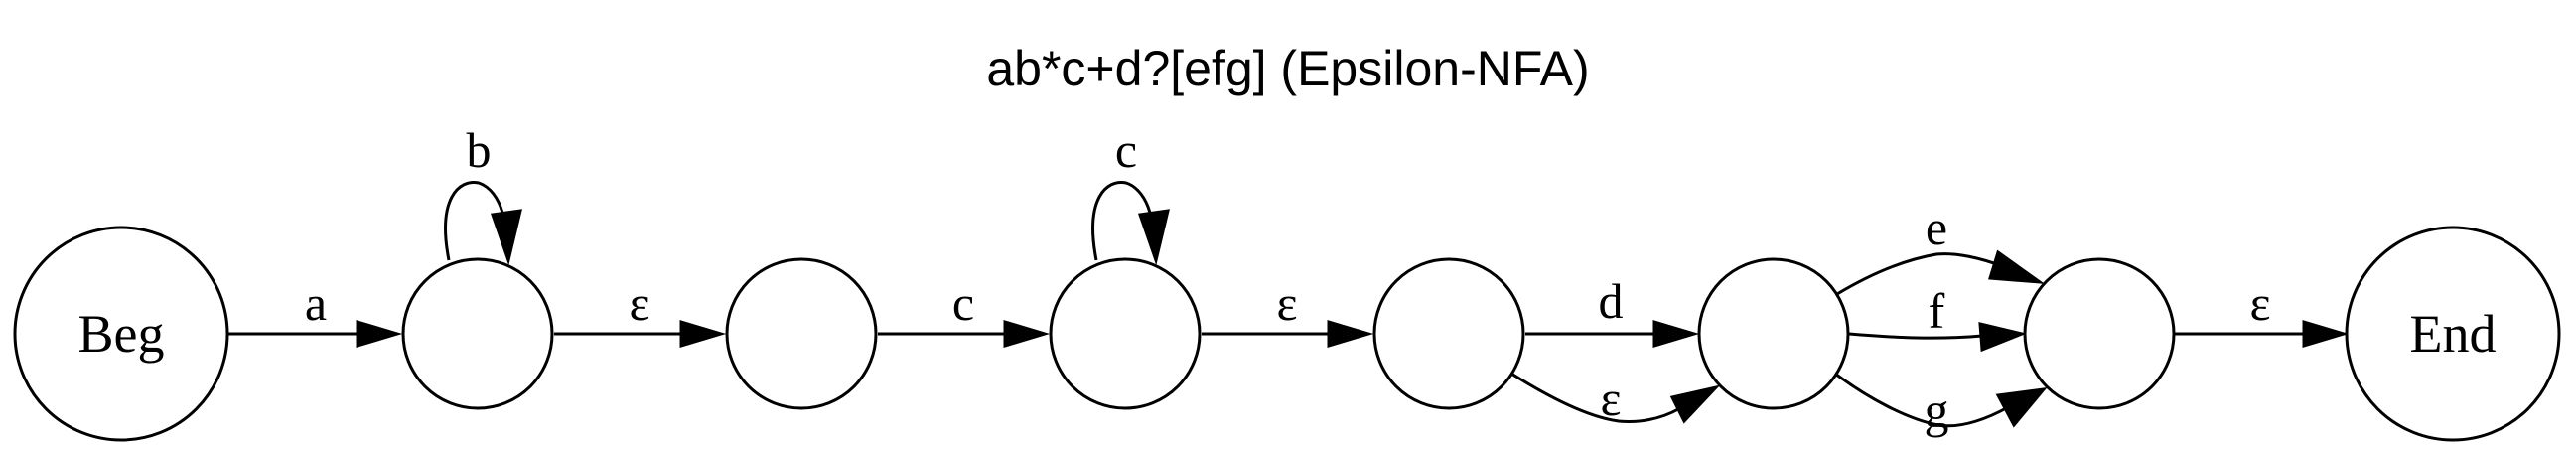 This screenshot has width=2576, height=455. What do you see at coordinates (1937, 227) in the screenshot?
I see `transition-label: e` at bounding box center [1937, 227].